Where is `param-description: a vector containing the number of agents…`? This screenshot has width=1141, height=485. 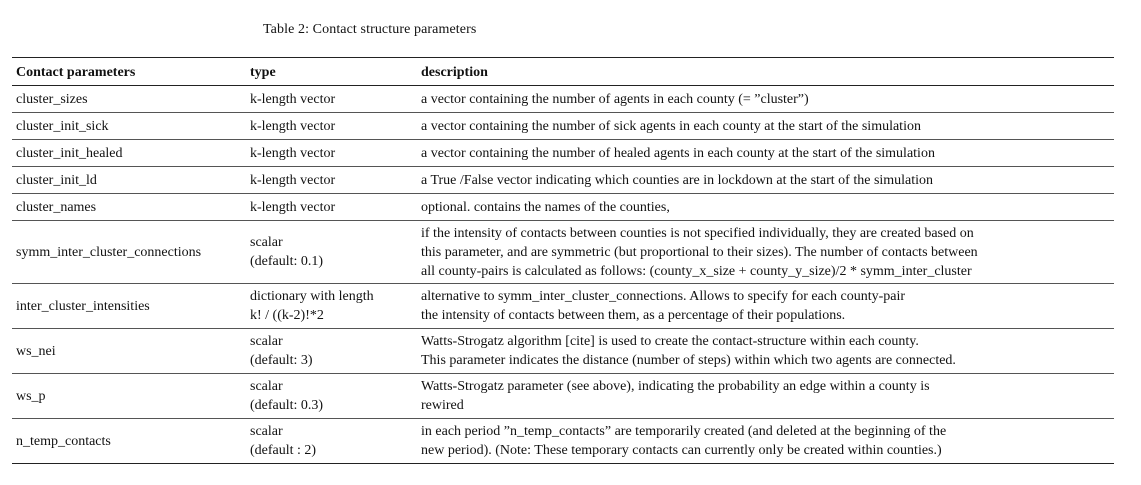 param-description: a vector containing the number of agents… is located at coordinates (765, 99).